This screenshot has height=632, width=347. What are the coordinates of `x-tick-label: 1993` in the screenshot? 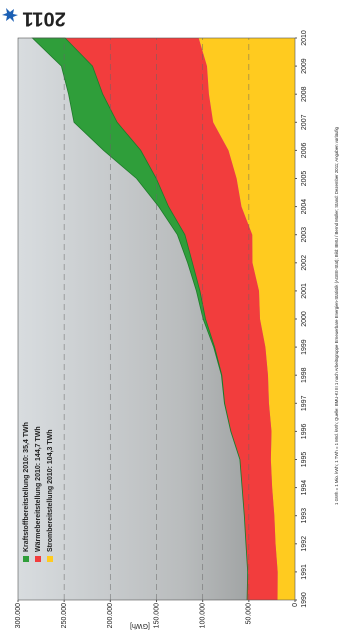 It's located at (304, 516).